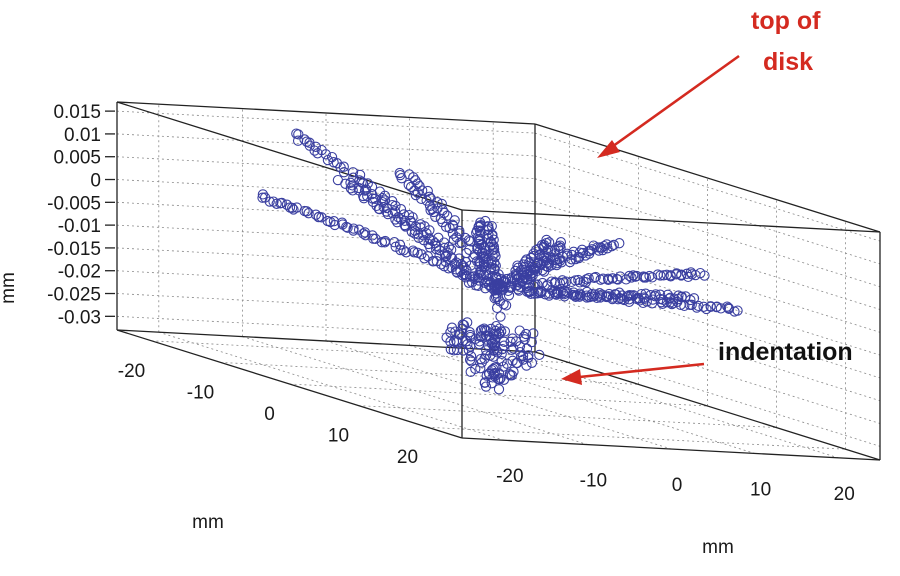 This screenshot has width=900, height=576. Describe the element at coordinates (200, 392) in the screenshot. I see `x-tick-label: -10` at that location.